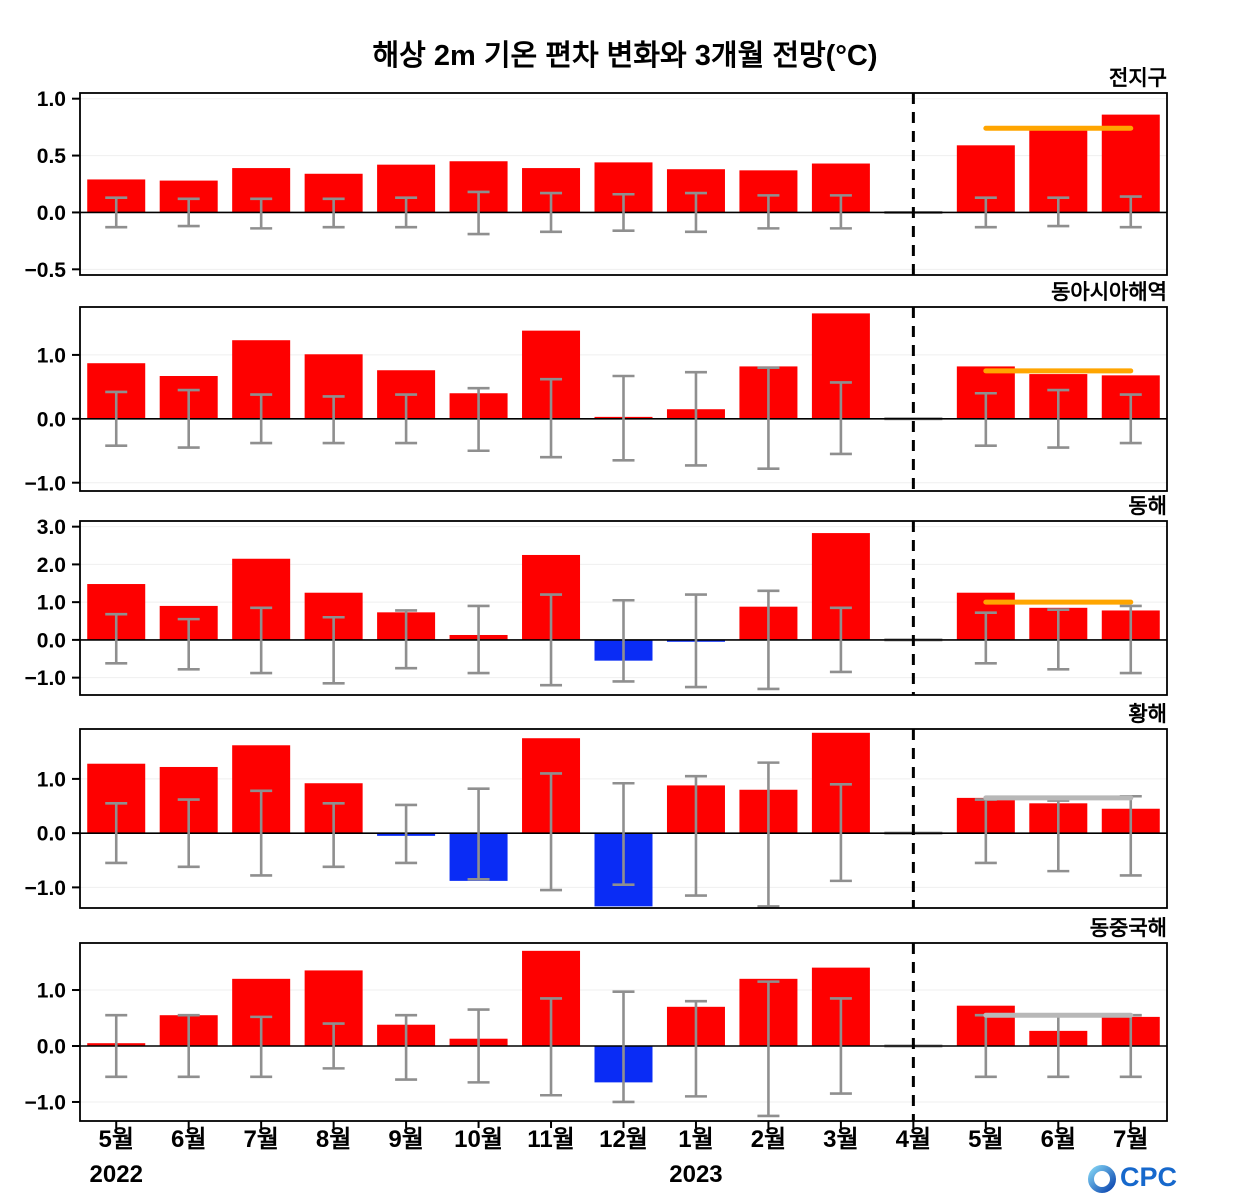 The height and width of the screenshot is (1200, 1250). What do you see at coordinates (51, 527) in the screenshot?
I see `y-tick-label: 3.0` at bounding box center [51, 527].